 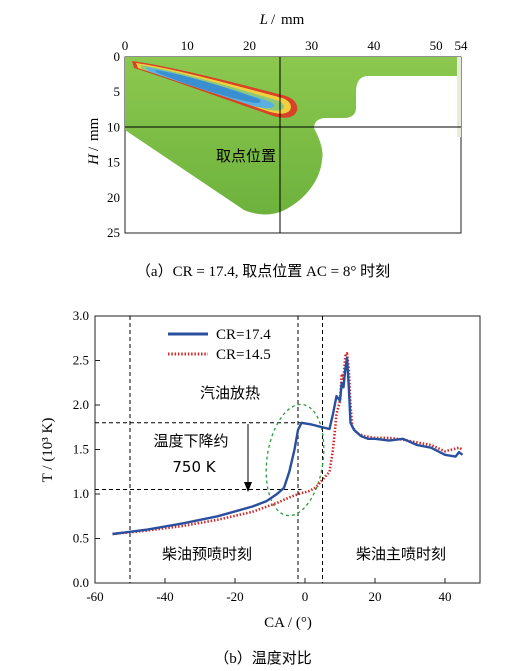 What do you see at coordinates (248, 487) in the screenshot?
I see `panel-b-drop-arrowhead` at bounding box center [248, 487].